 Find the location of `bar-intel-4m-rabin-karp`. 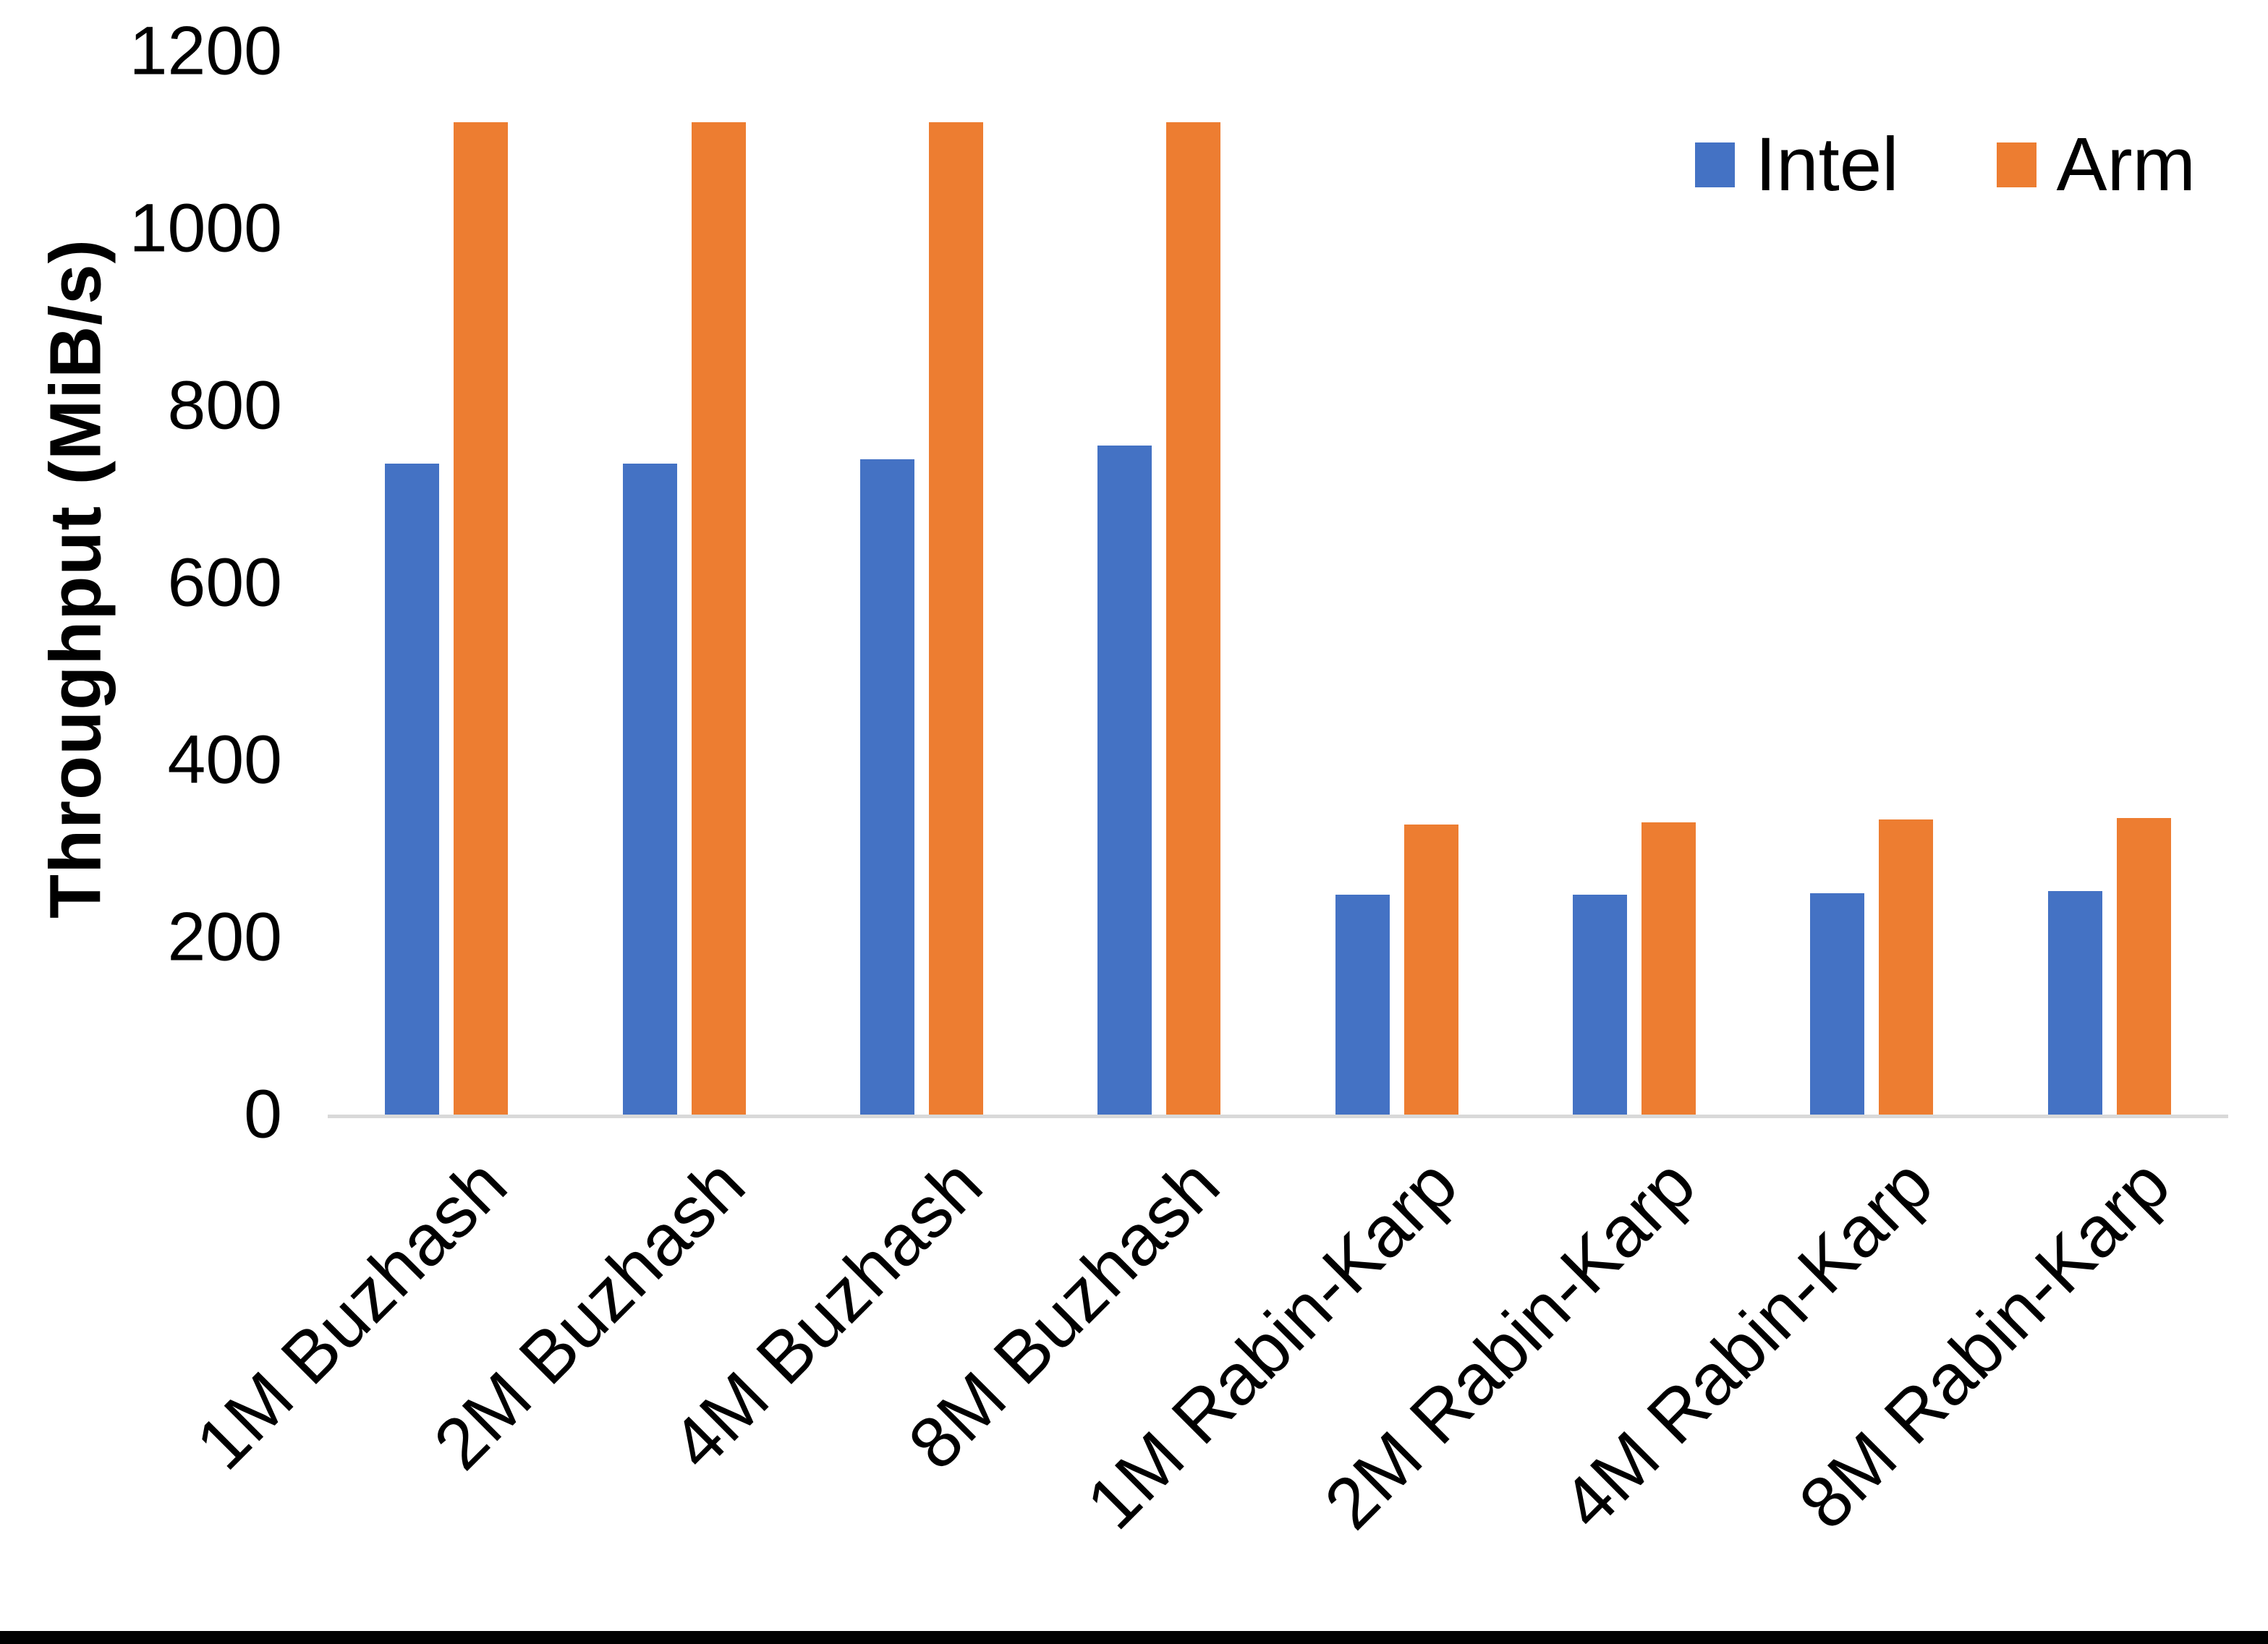

bar-intel-4m-rabin-karp is located at coordinates (1837, 1004).